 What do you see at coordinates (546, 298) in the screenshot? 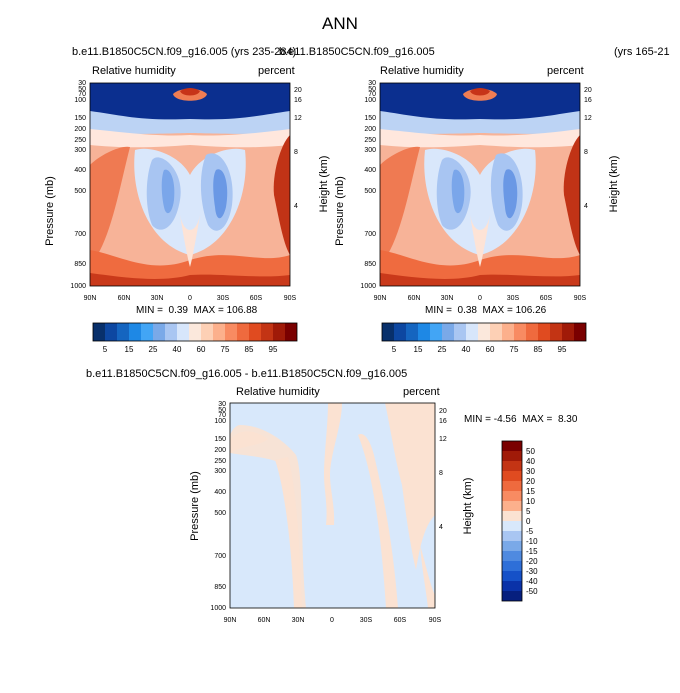
I see `xtick-60S: 60S` at bounding box center [546, 298].